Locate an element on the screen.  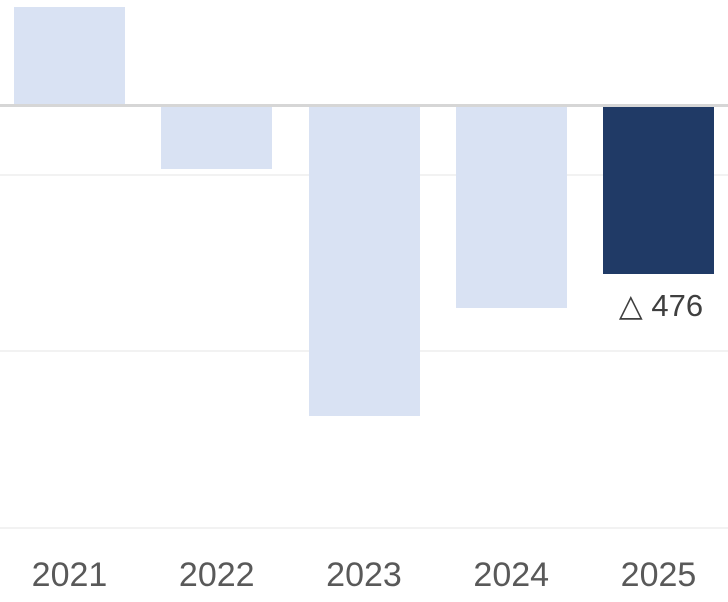
zero-axis-line is located at coordinates (364, 105).